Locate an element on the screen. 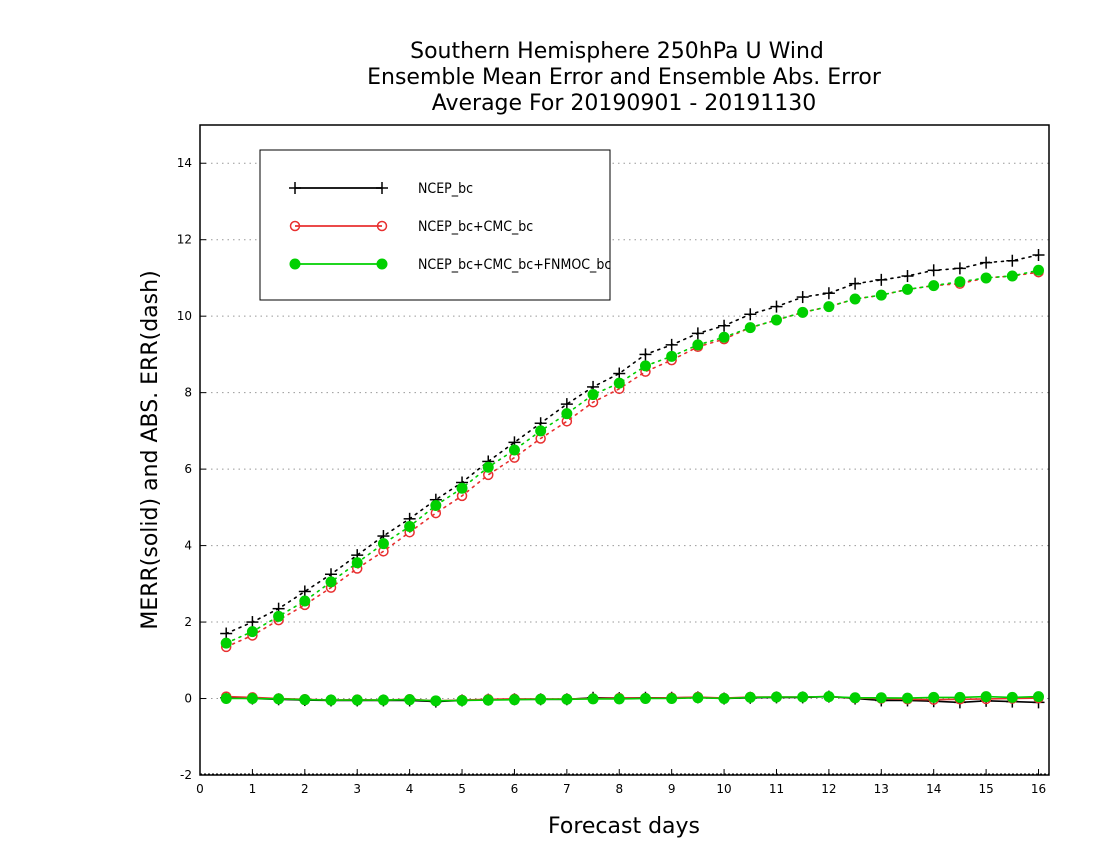 This screenshot has height=850, width=1100. legend-item-2: NCEP_bc+CMC_bc+FNMOC_bc is located at coordinates (450, 265).